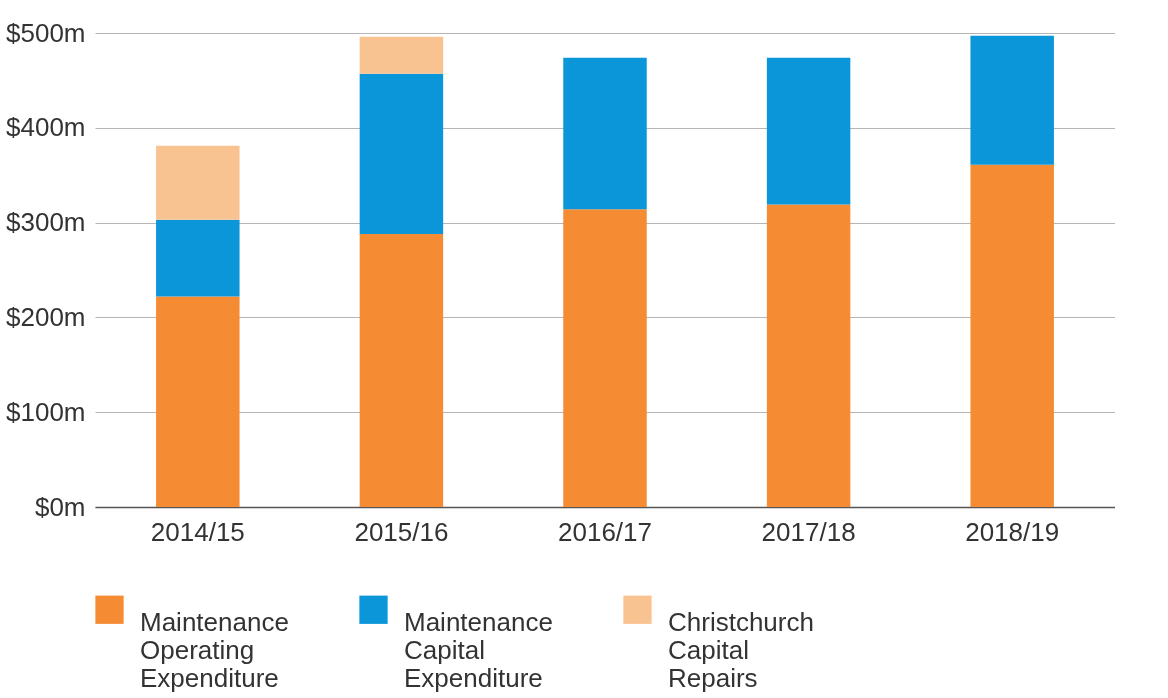  I want to click on legend-label: Christchurch Capital Repairs, so click(741, 649).